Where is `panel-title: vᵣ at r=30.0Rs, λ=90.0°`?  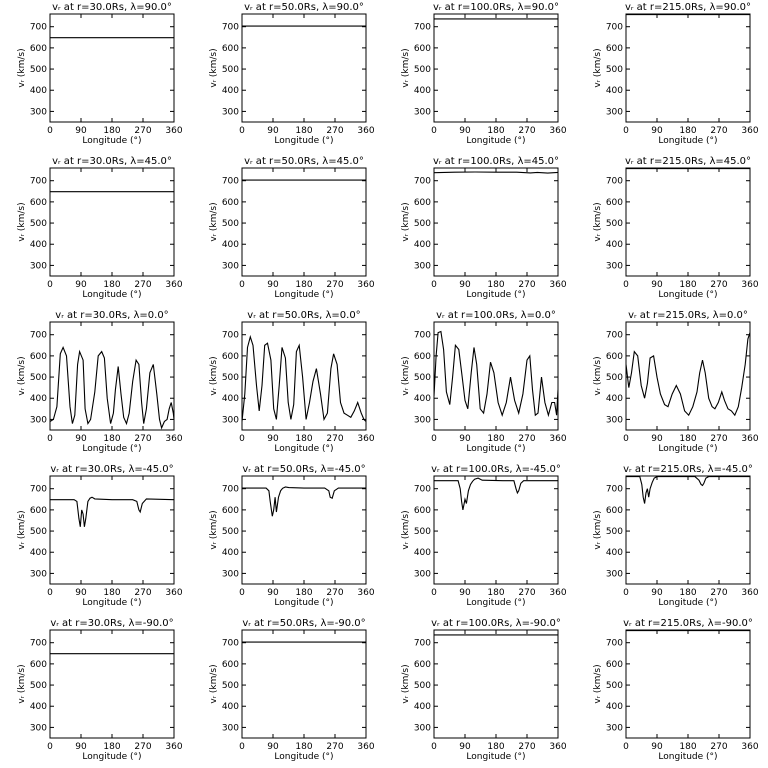 panel-title: vᵣ at r=30.0Rs, λ=90.0° is located at coordinates (112, 7).